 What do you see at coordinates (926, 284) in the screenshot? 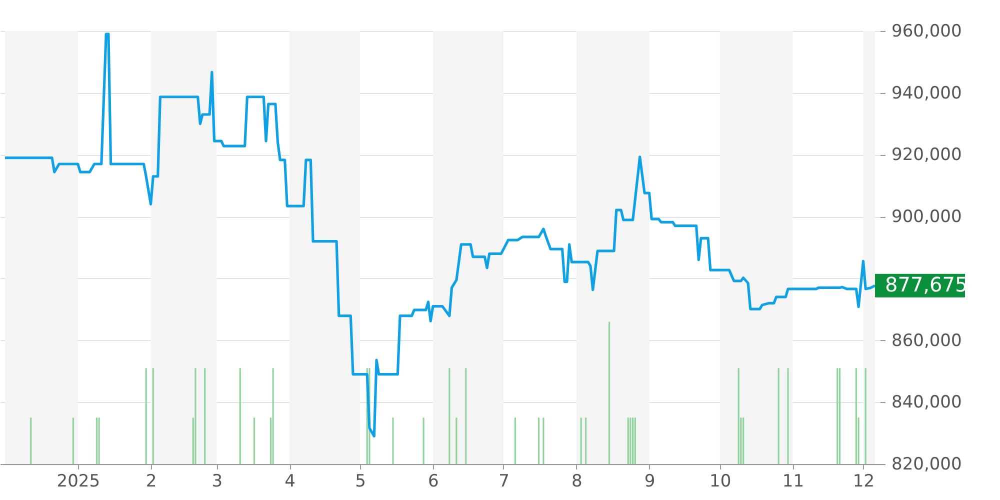
I see `annotation: 877,675` at bounding box center [926, 284].